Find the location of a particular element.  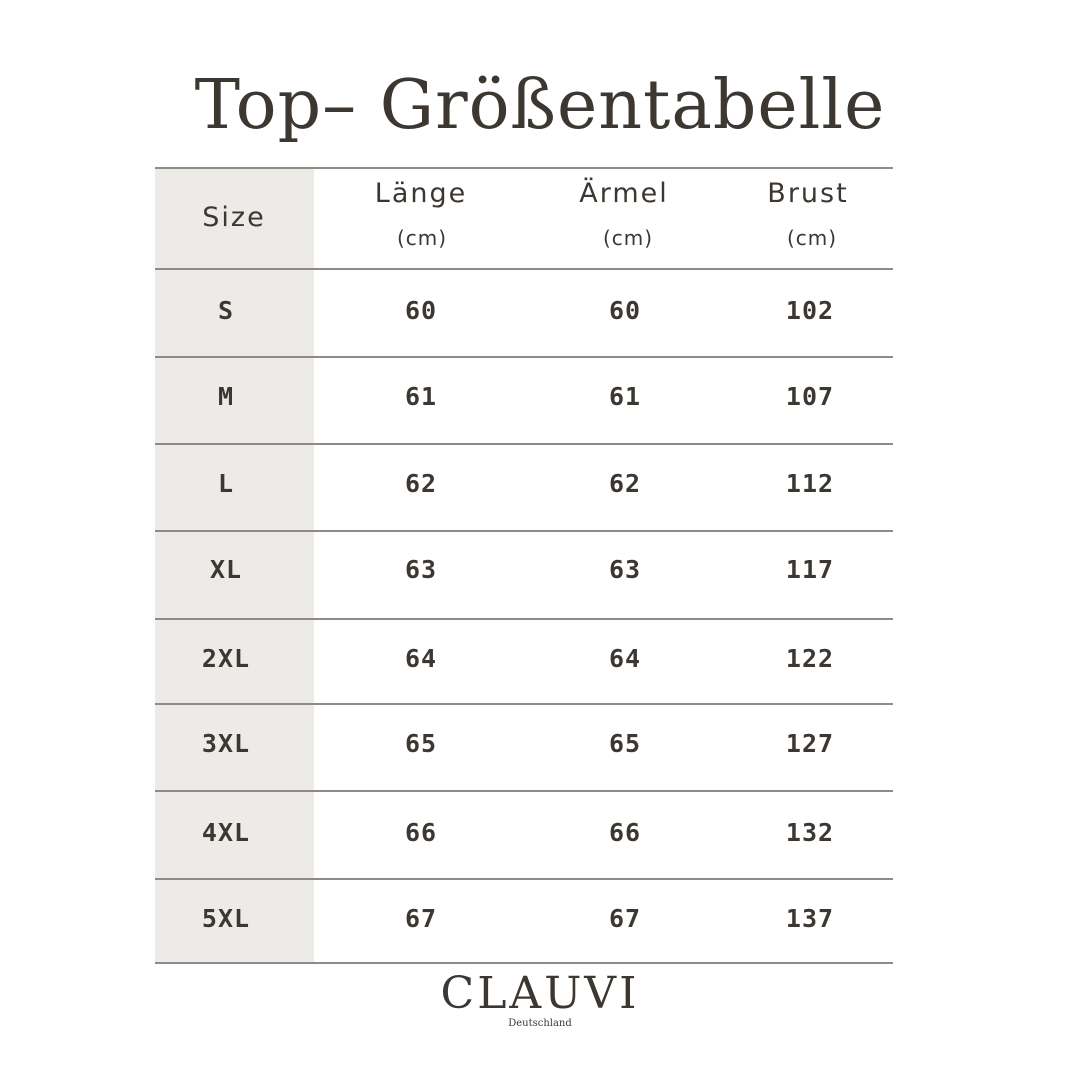

cell-size: L is located at coordinates (226, 483).